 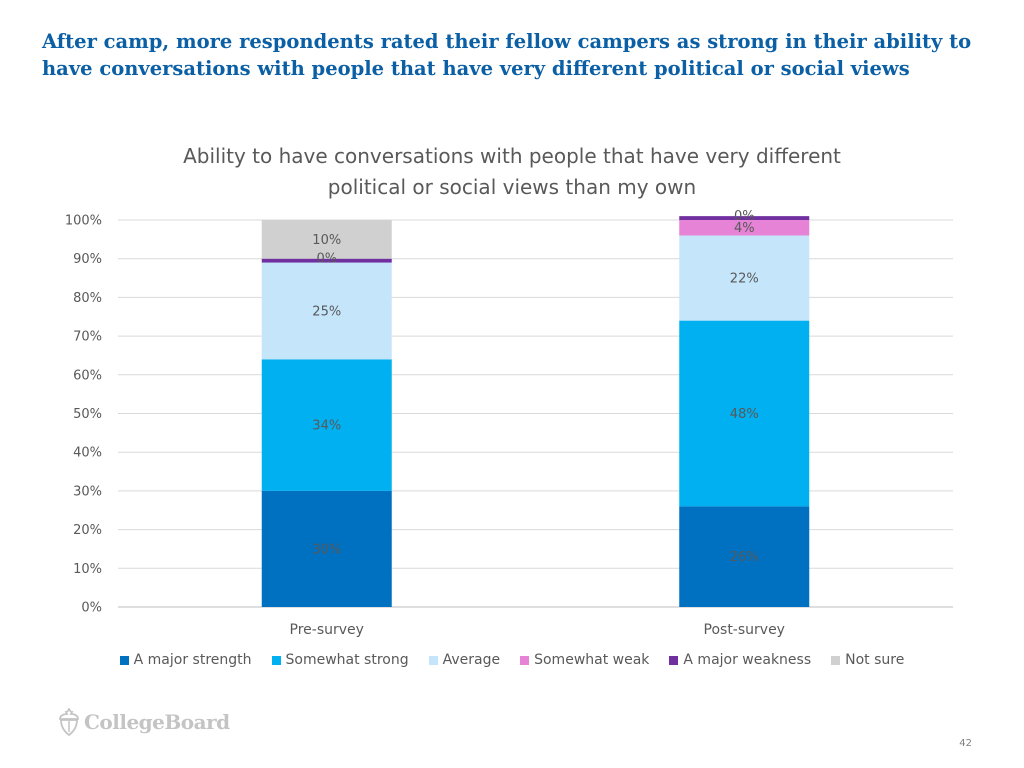 I want to click on y-tick-label: 70%, so click(x=87, y=337).